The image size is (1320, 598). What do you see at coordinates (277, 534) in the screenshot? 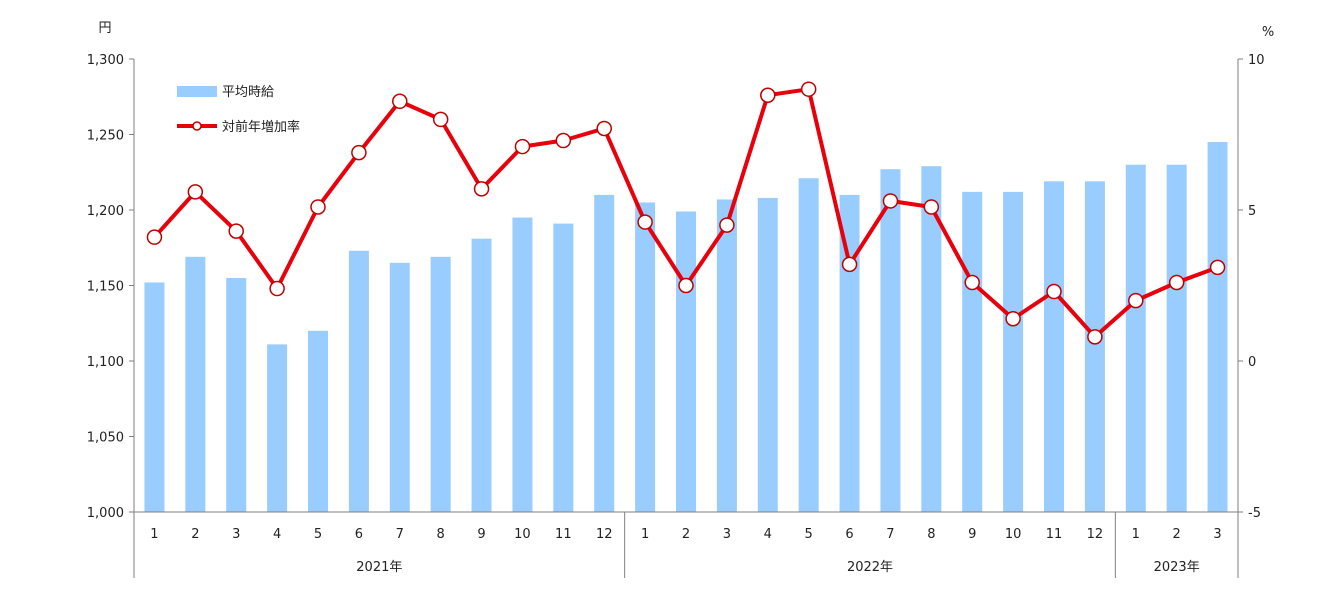
I see `x-axis-tick-label: 4` at bounding box center [277, 534].